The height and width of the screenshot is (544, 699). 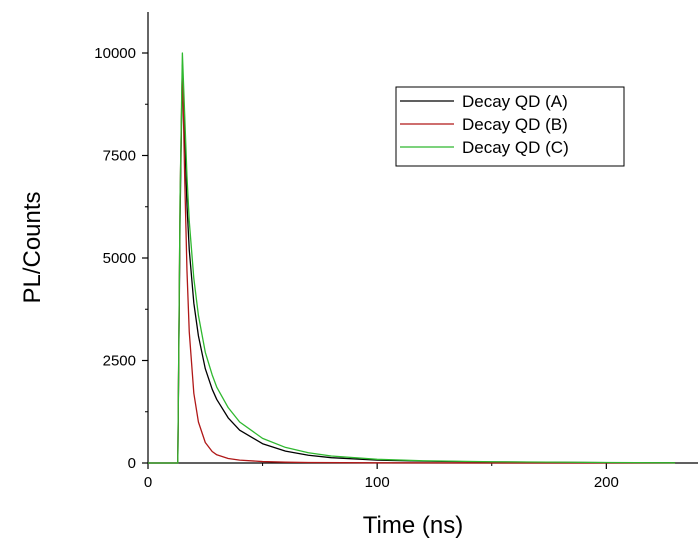 What do you see at coordinates (119, 156) in the screenshot?
I see `y-tick-label: 7500` at bounding box center [119, 156].